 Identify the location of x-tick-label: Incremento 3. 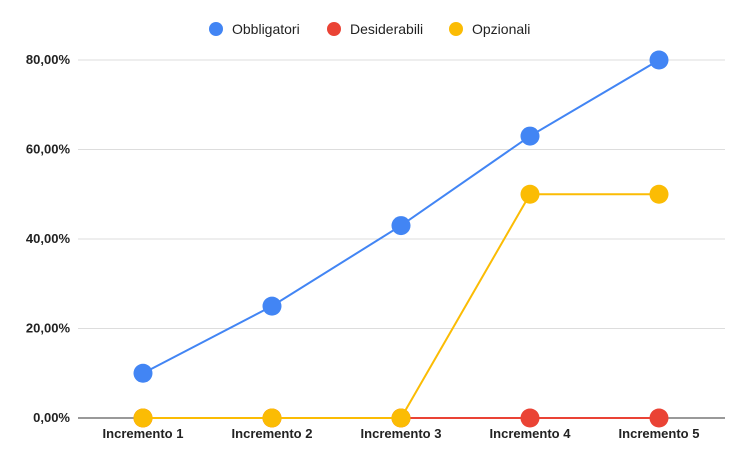
(401, 433).